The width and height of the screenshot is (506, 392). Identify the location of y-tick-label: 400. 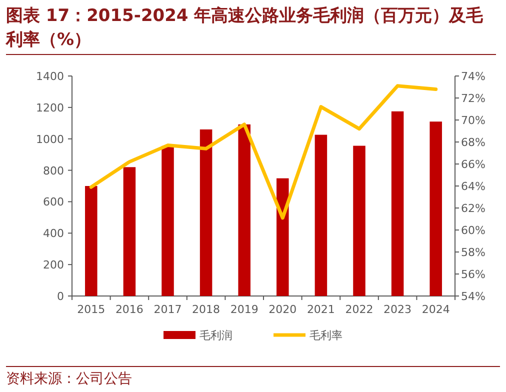
(53, 233).